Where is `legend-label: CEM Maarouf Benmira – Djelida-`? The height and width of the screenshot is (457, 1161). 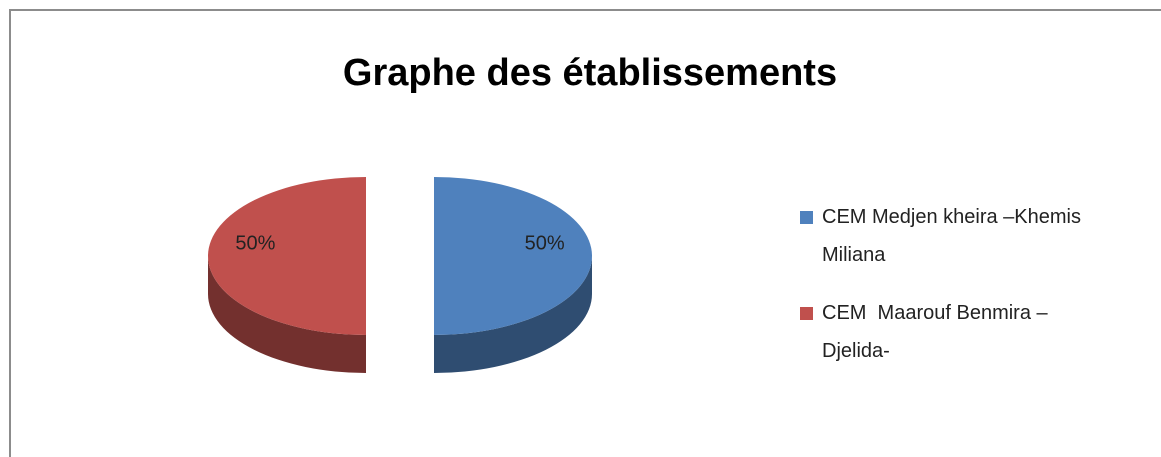
legend-label: CEM Maarouf Benmira – Djelida- is located at coordinates (938, 332).